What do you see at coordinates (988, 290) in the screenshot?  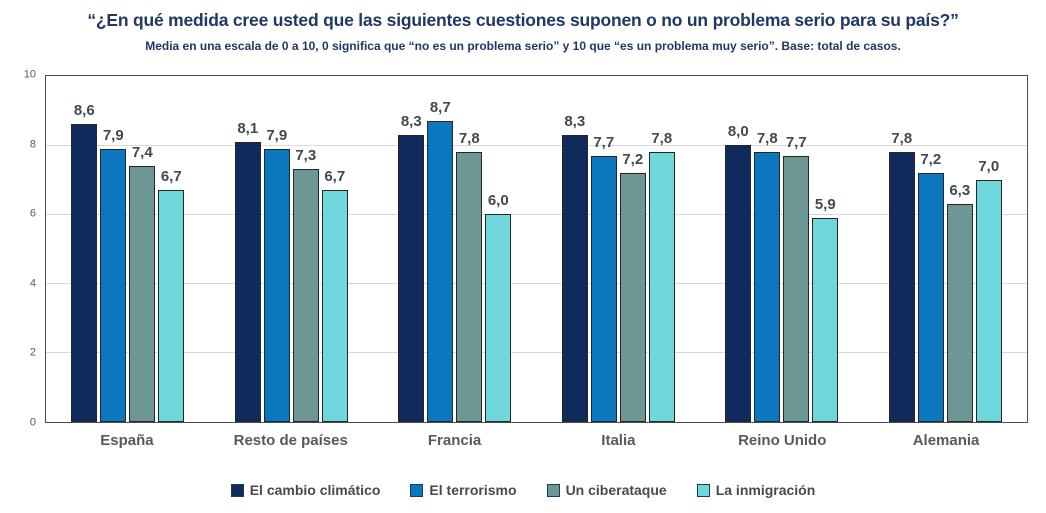 I see `bar: 7,0` at bounding box center [988, 290].